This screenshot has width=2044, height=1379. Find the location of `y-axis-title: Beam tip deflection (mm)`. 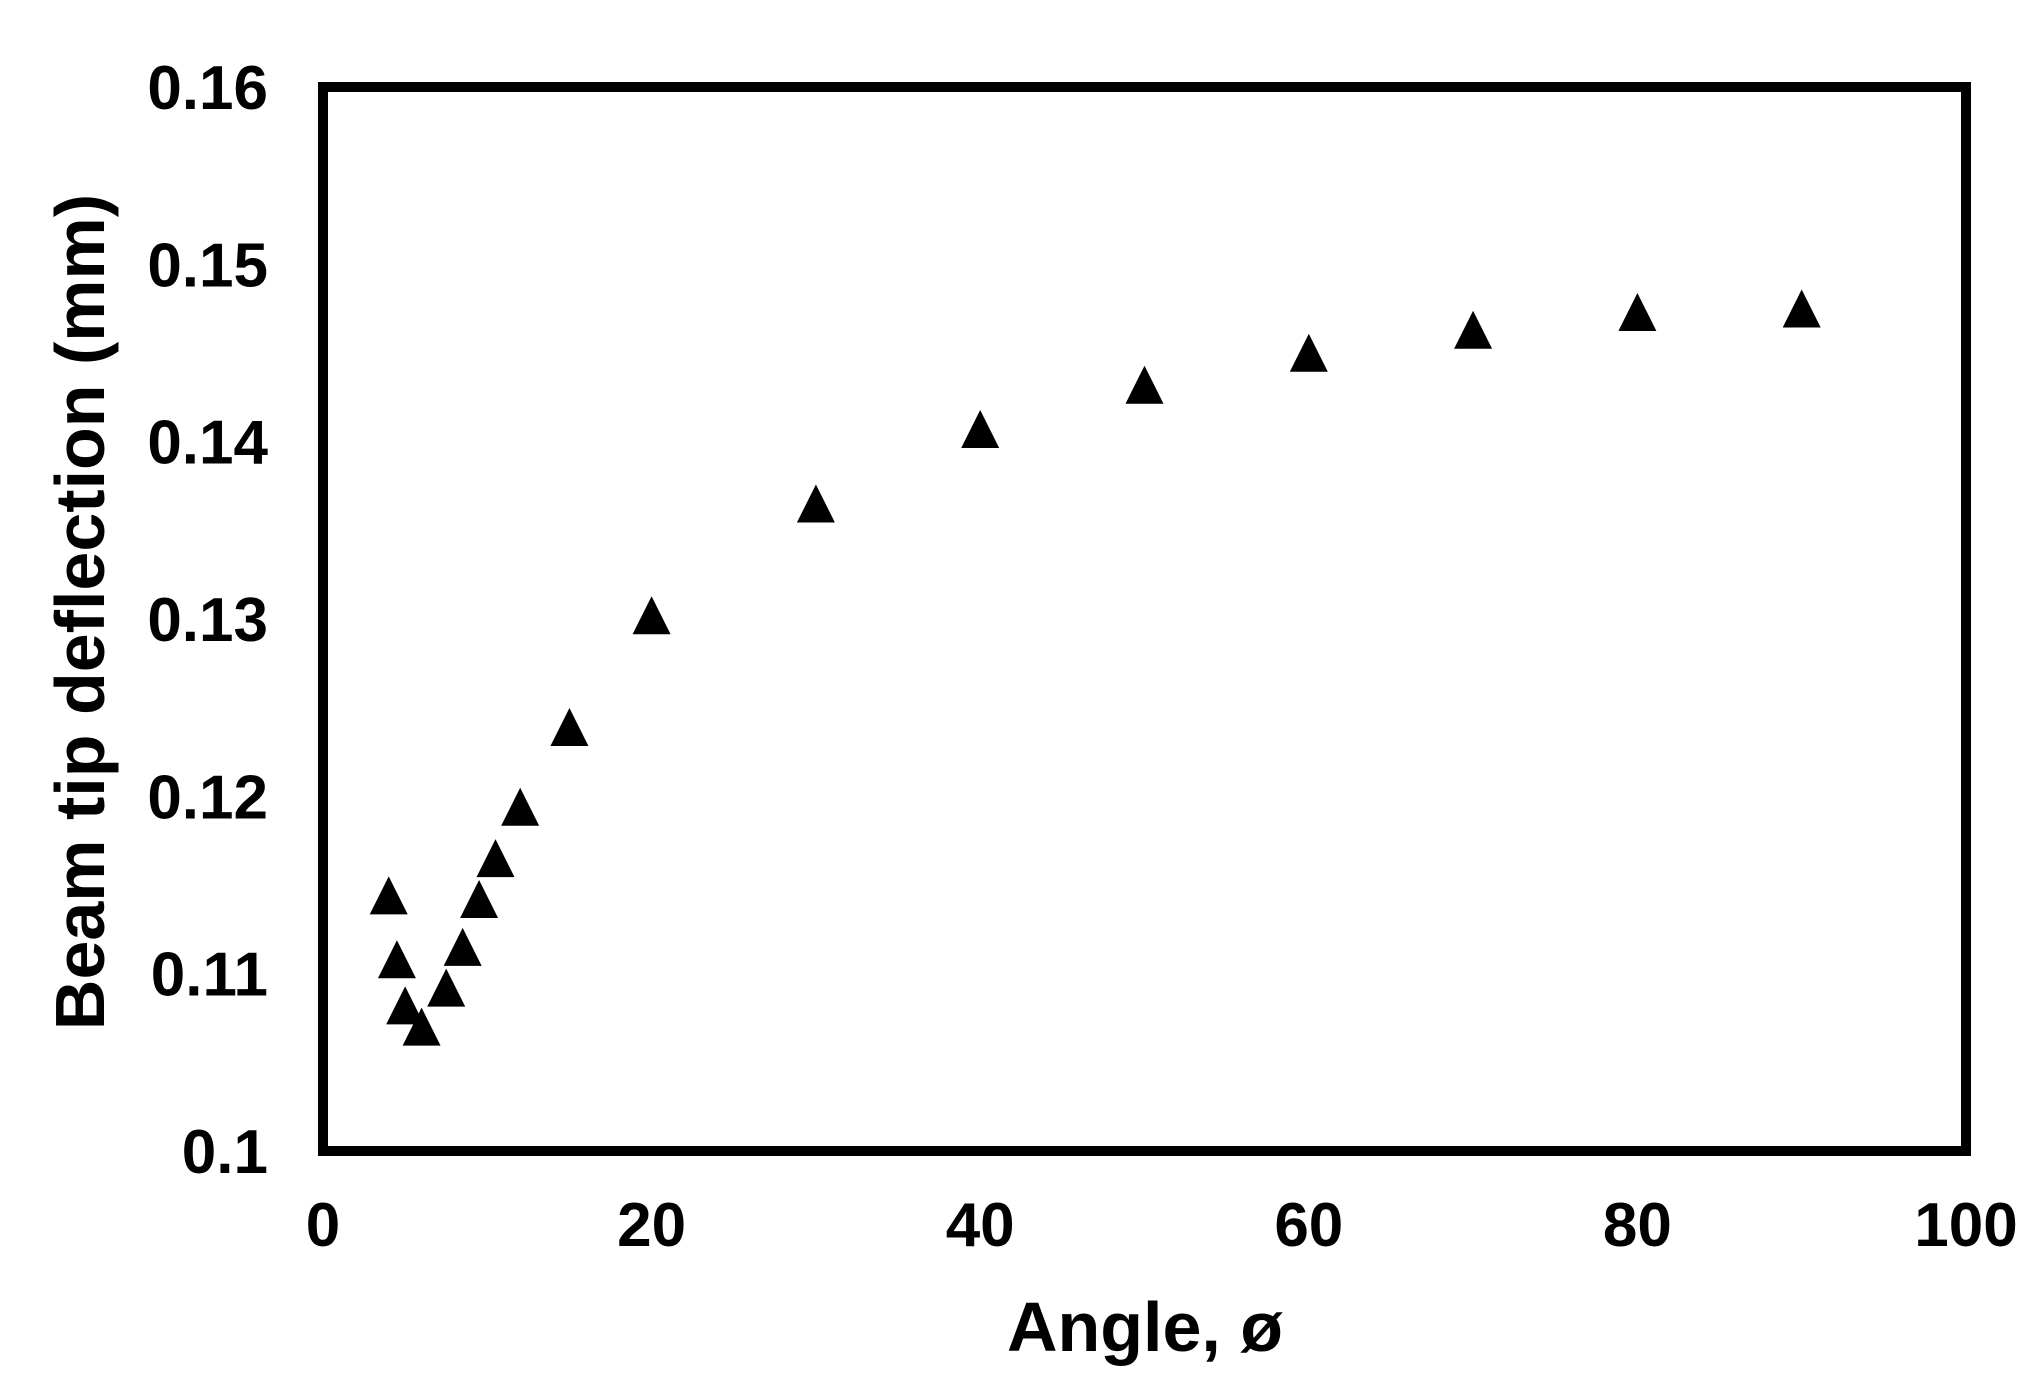

y-axis-title: Beam tip deflection (mm) is located at coordinates (80, 612).